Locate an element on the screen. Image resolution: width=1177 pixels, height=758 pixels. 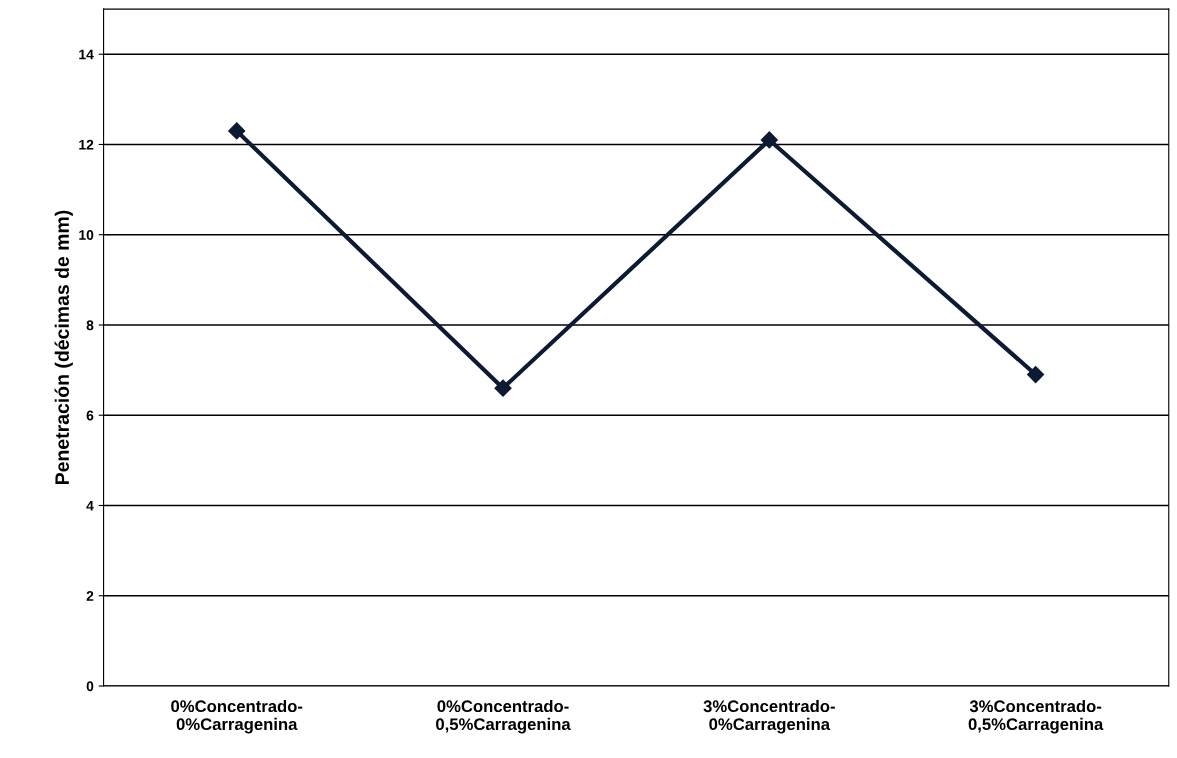
y-tick-label: 12 is located at coordinates (86, 144).